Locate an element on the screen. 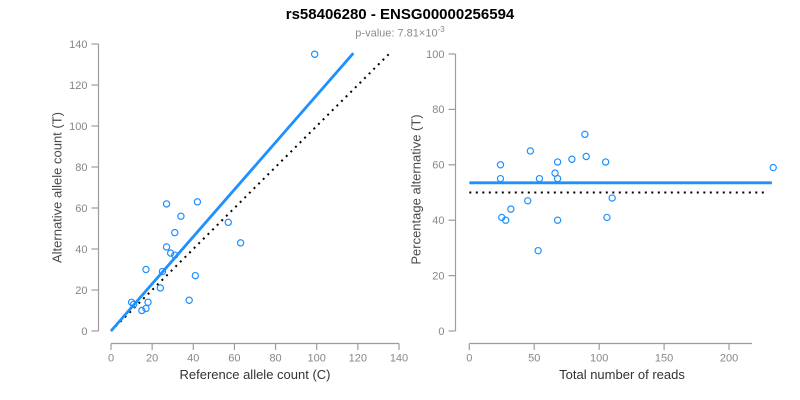 Image resolution: width=800 pixels, height=400 pixels. pvalue-text: p-value: 7.81×10 is located at coordinates (396, 33).